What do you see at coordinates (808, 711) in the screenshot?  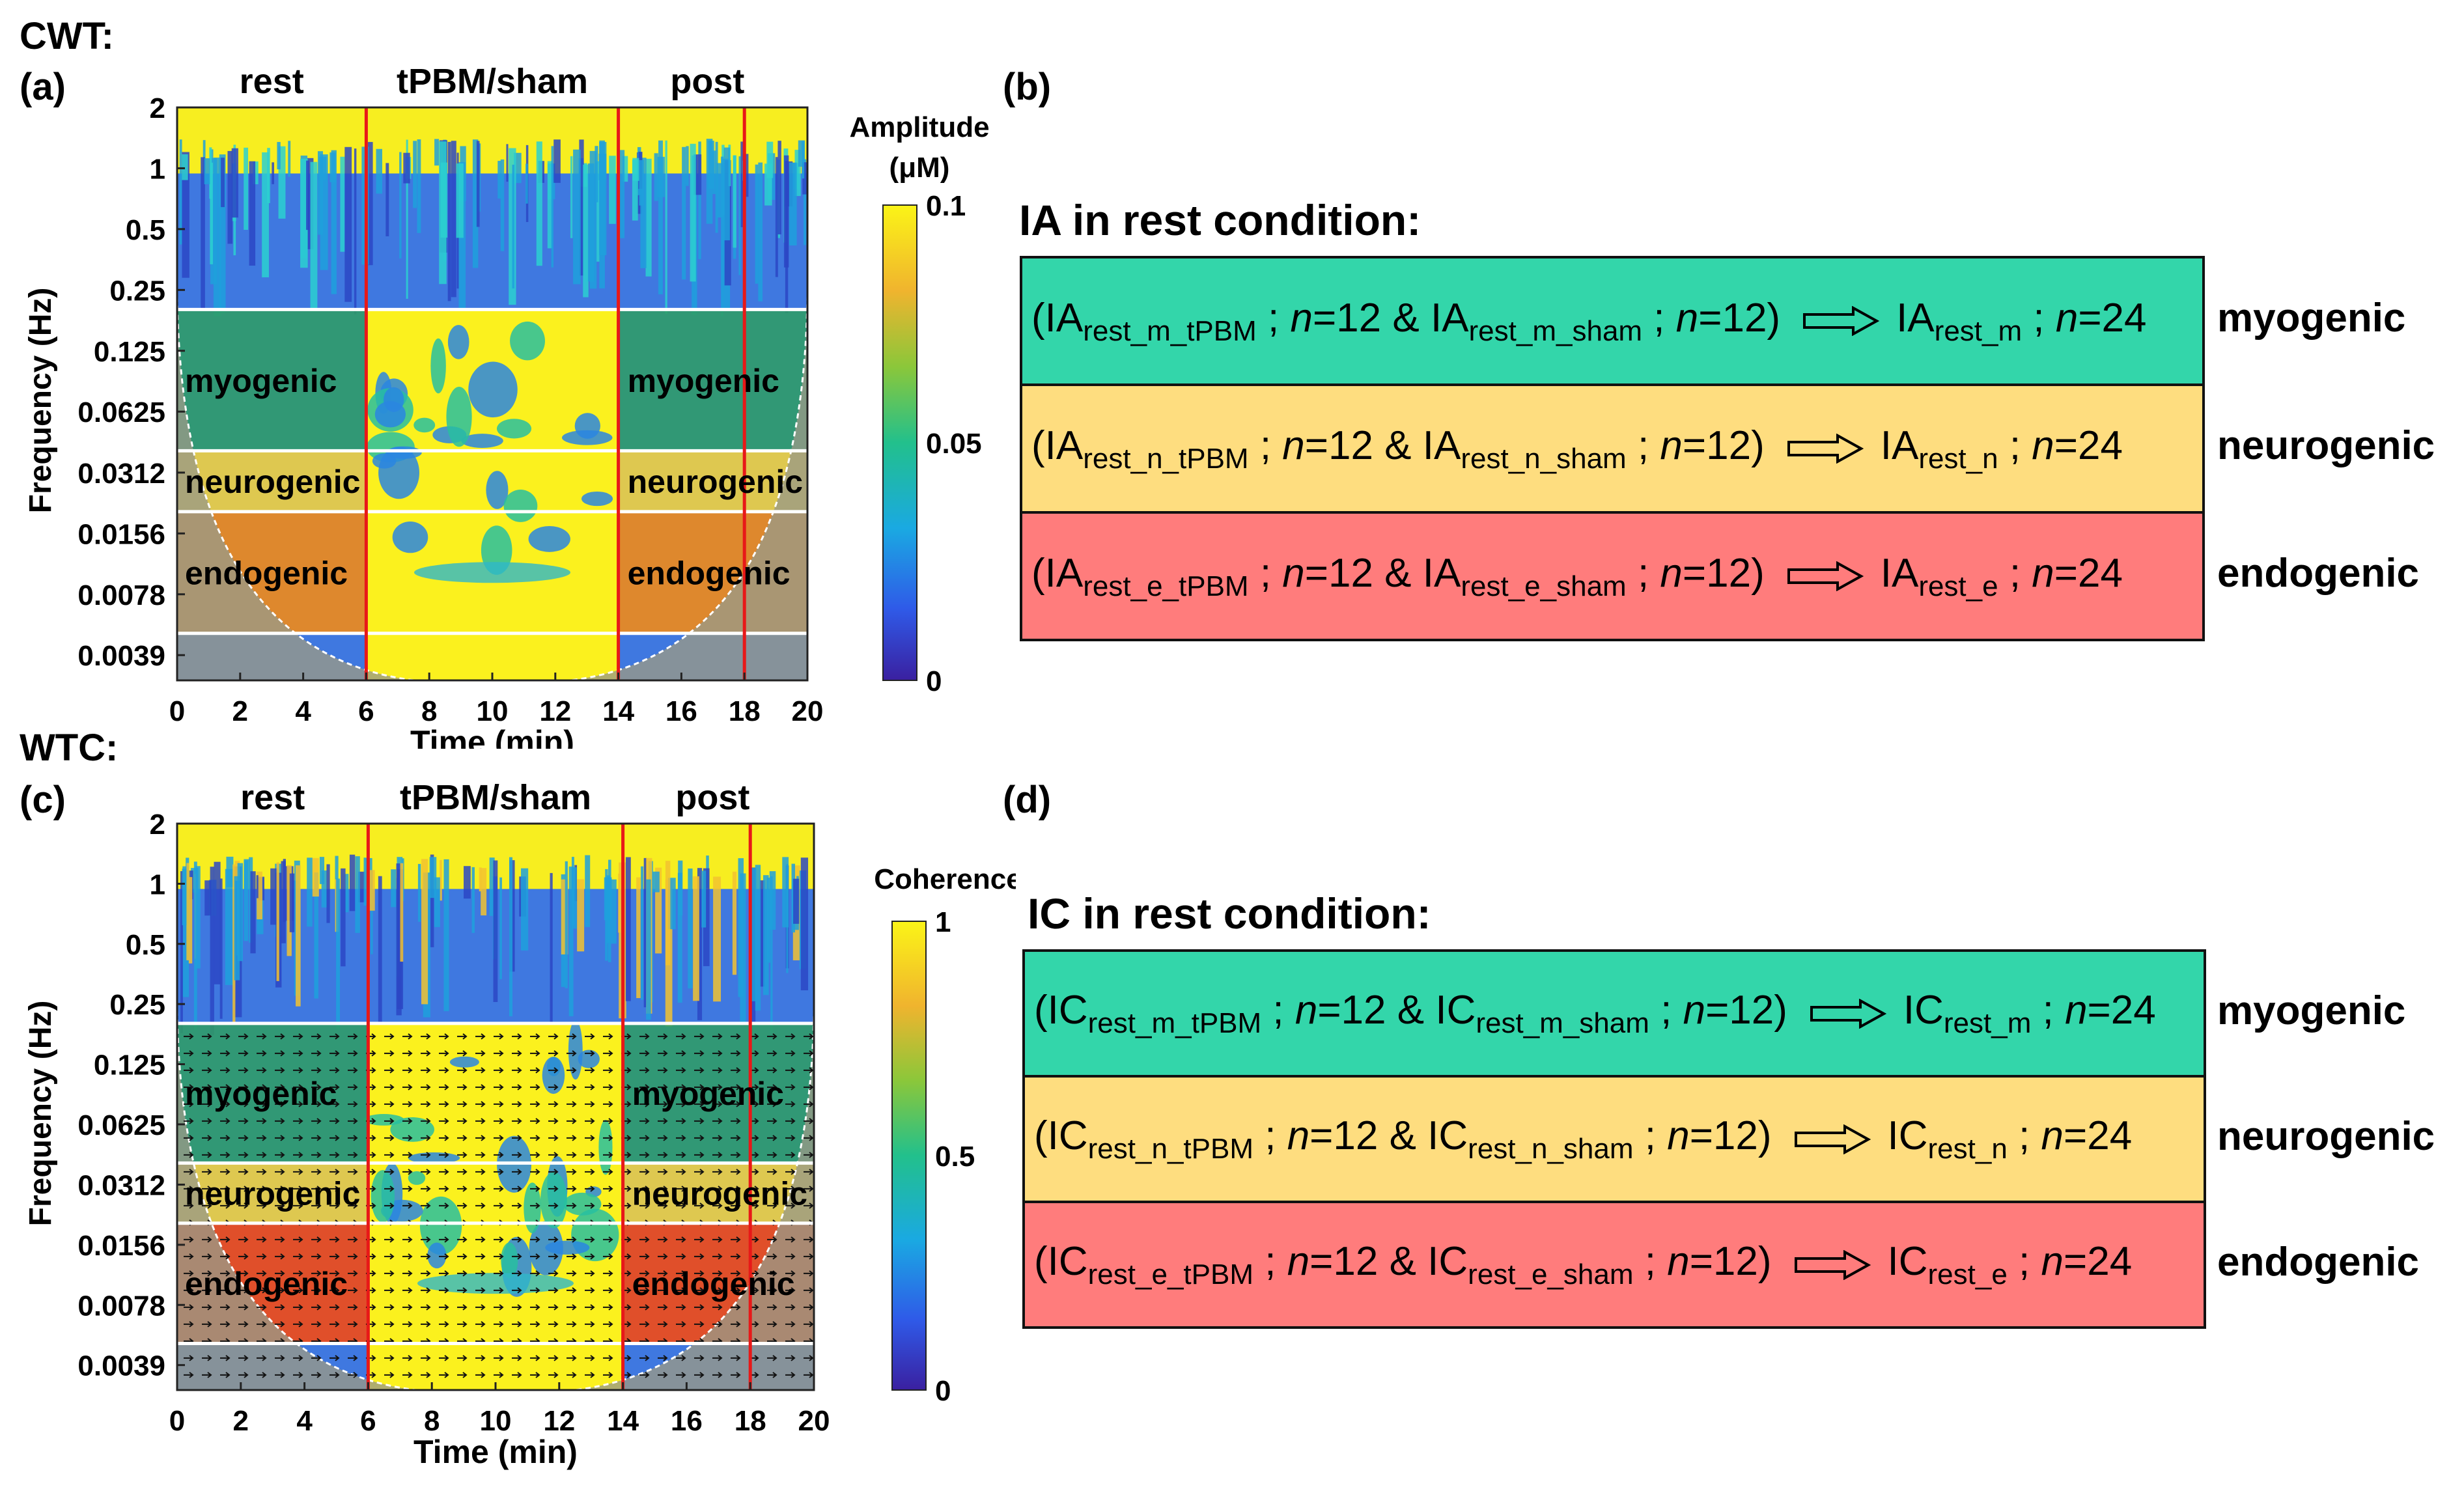 I see `x-tick-label: 20` at bounding box center [808, 711].